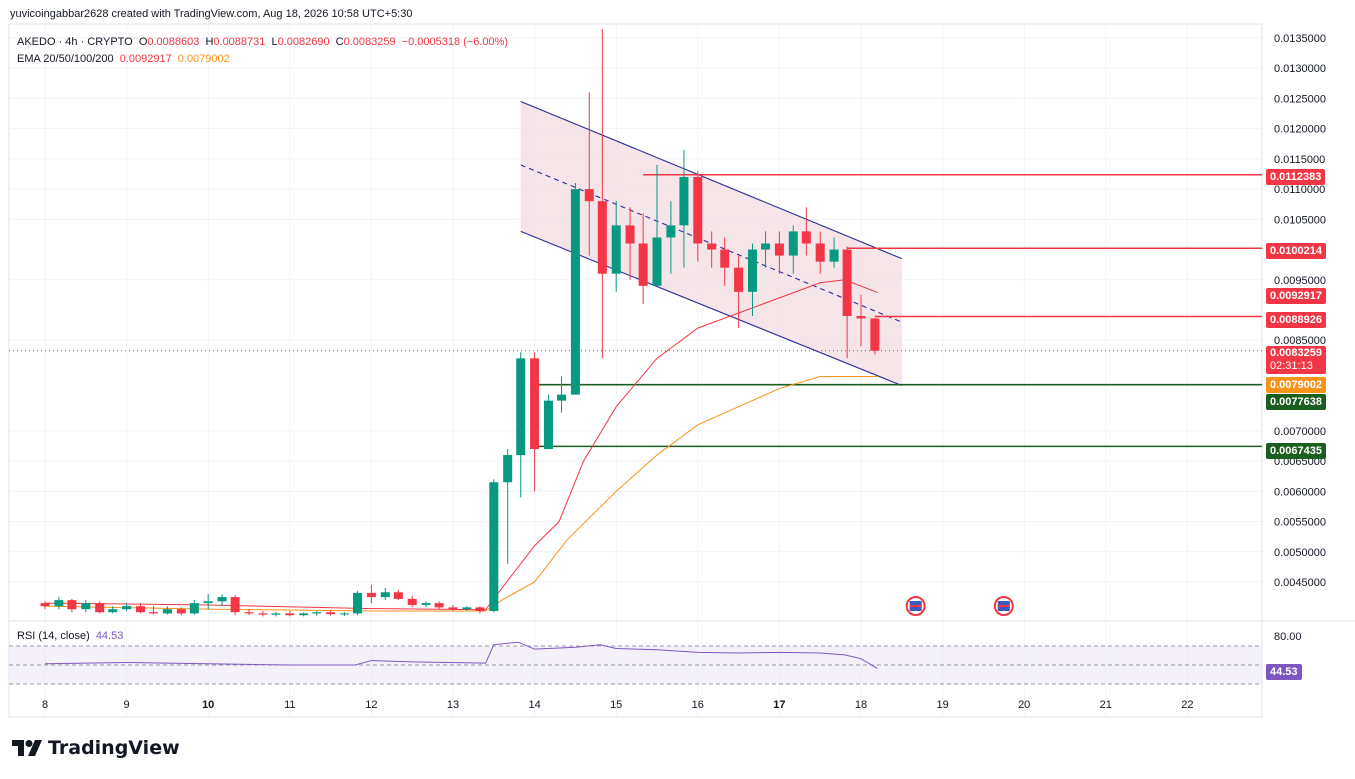 The height and width of the screenshot is (779, 1355). I want to click on y-tick-label: 0.0130000, so click(1300, 69).